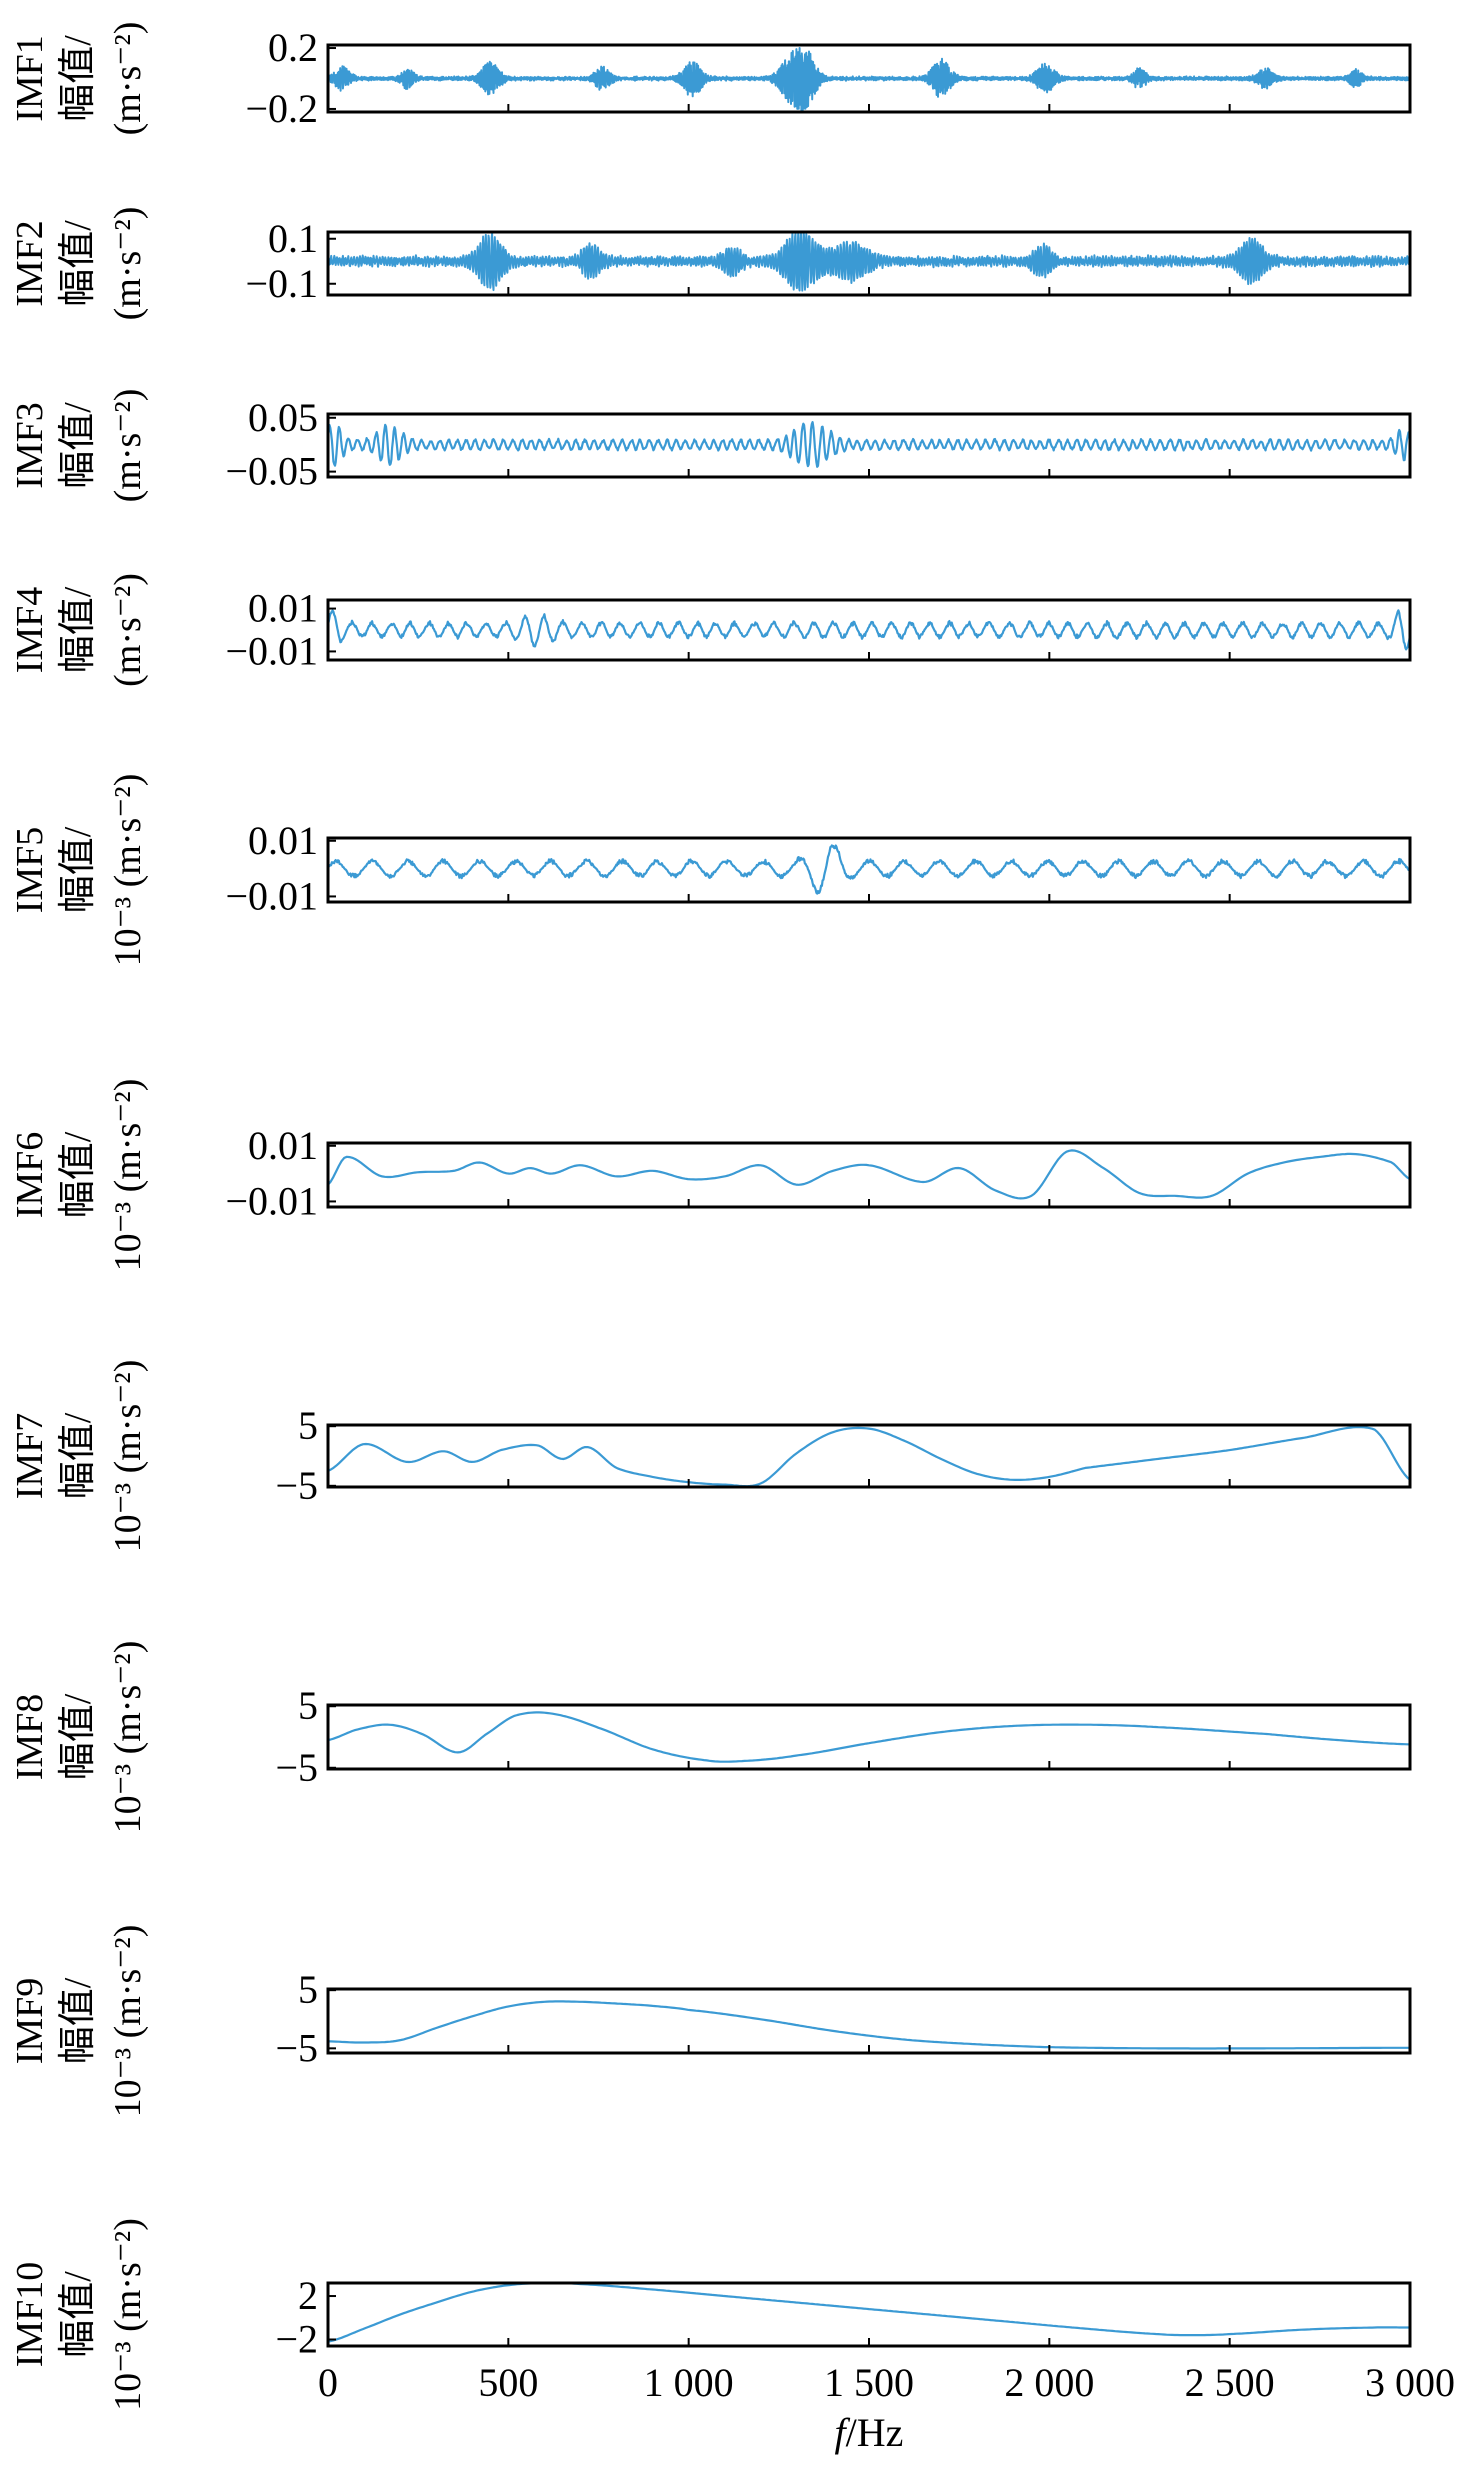 This screenshot has height=2478, width=1476. I want to click on panel-imf1: 0.2 −0.2 IMF1 幅值/(m·s⁻²), so click(710, 79).